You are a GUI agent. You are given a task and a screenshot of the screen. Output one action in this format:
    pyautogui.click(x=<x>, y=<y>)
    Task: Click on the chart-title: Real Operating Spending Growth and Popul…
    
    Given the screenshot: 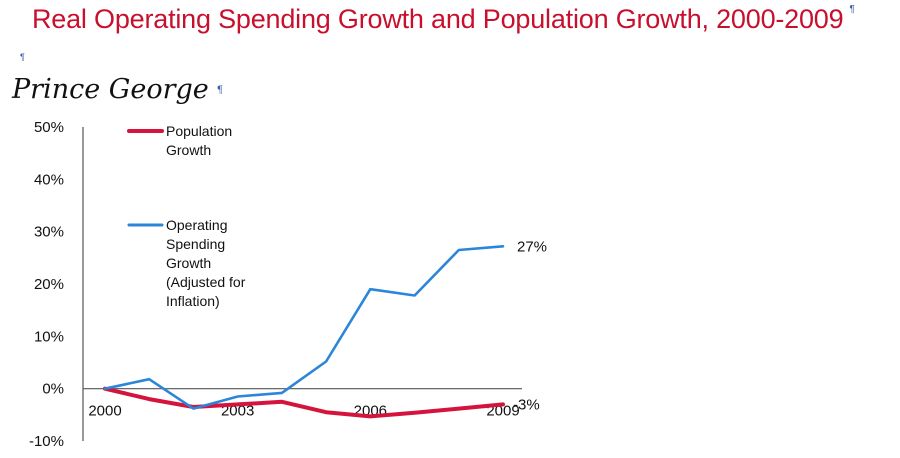 What is the action you would take?
    pyautogui.click(x=443, y=19)
    